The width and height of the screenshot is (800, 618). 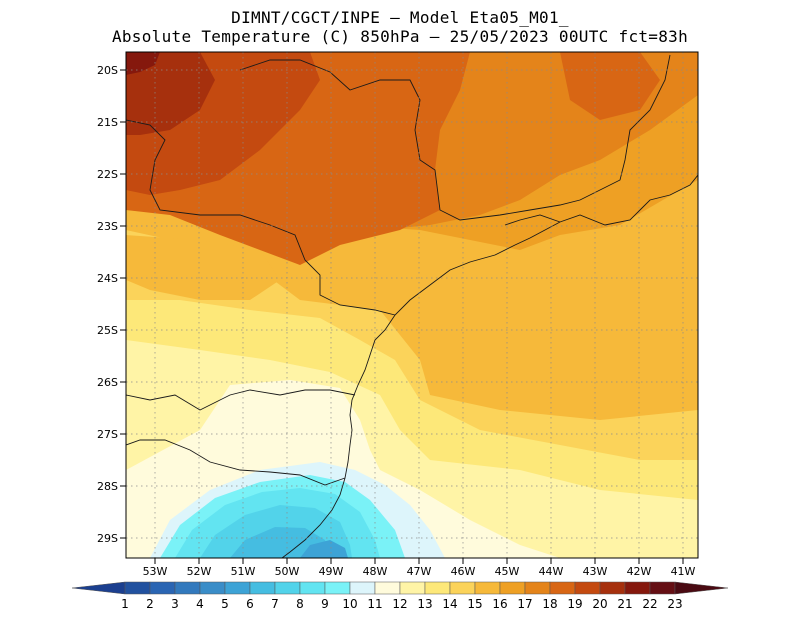 I want to click on colorbar-label: 13, so click(x=424, y=604).